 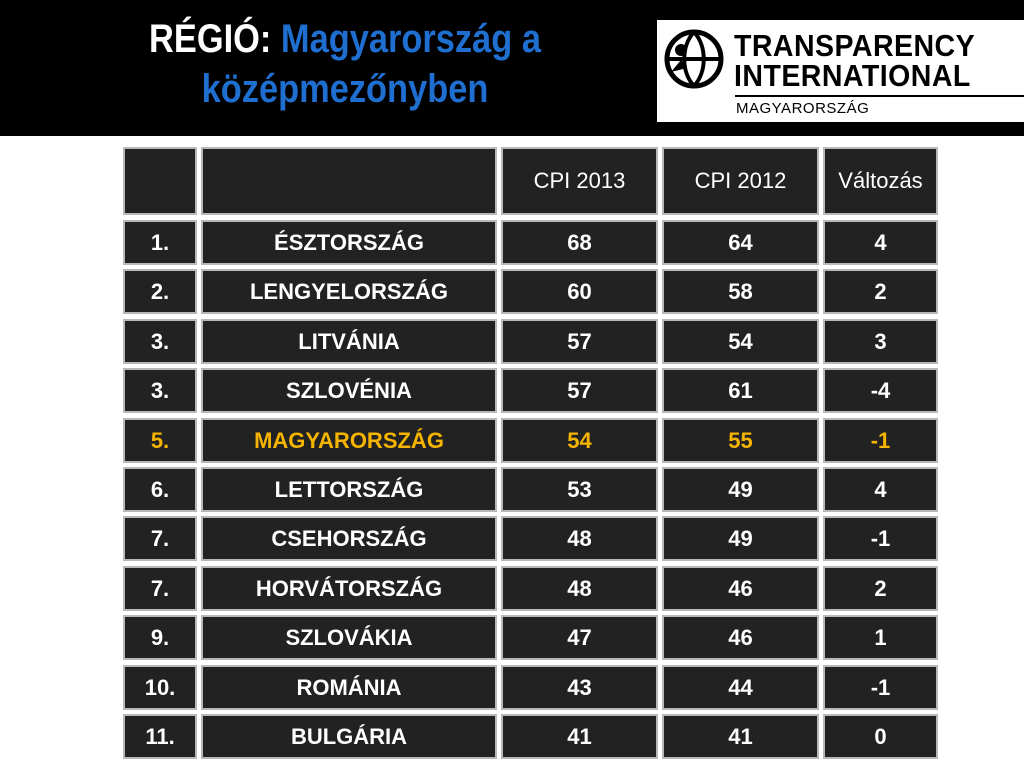 I want to click on cell-cpi-2012-row-8: 46, so click(x=740, y=588).